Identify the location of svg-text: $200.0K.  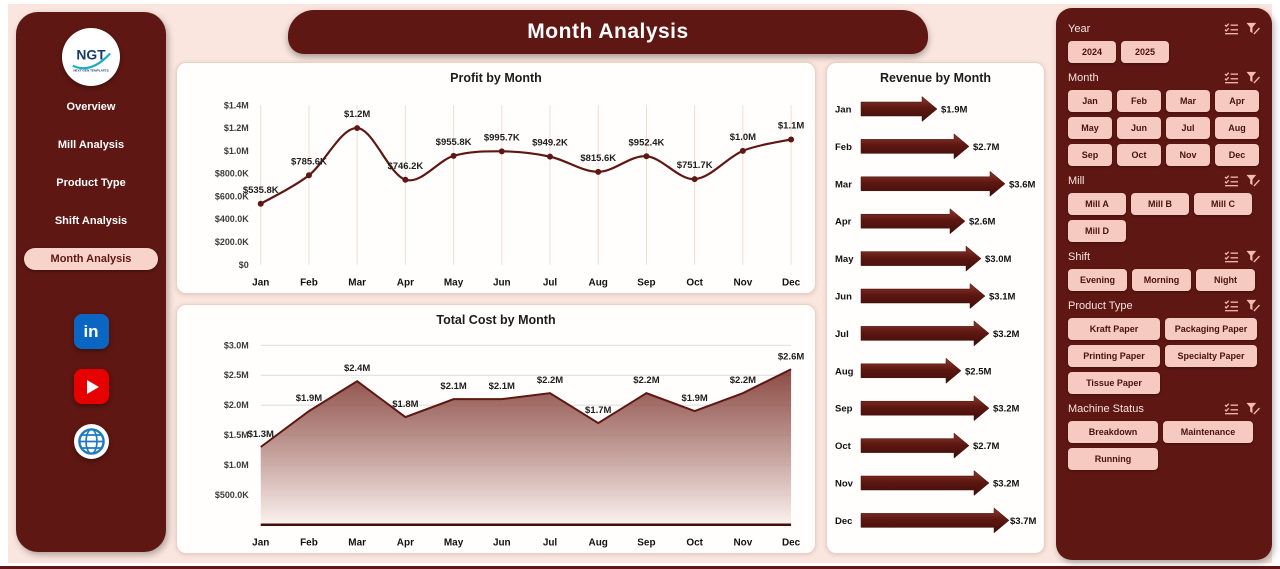
(232, 242).